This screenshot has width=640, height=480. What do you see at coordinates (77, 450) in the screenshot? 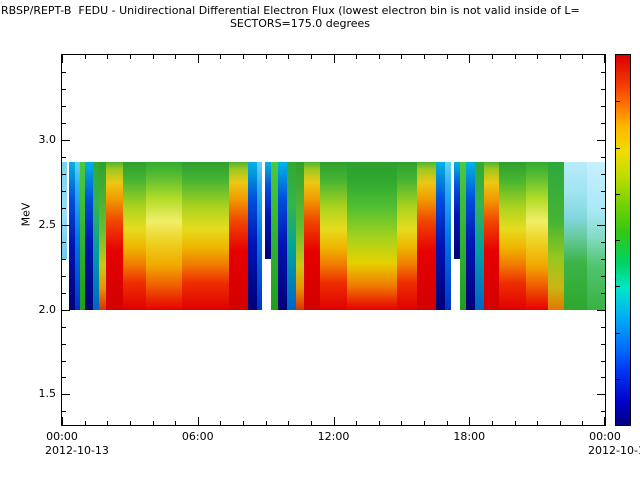
I see `x-axis-start-date: 2012-10-13` at bounding box center [77, 450].